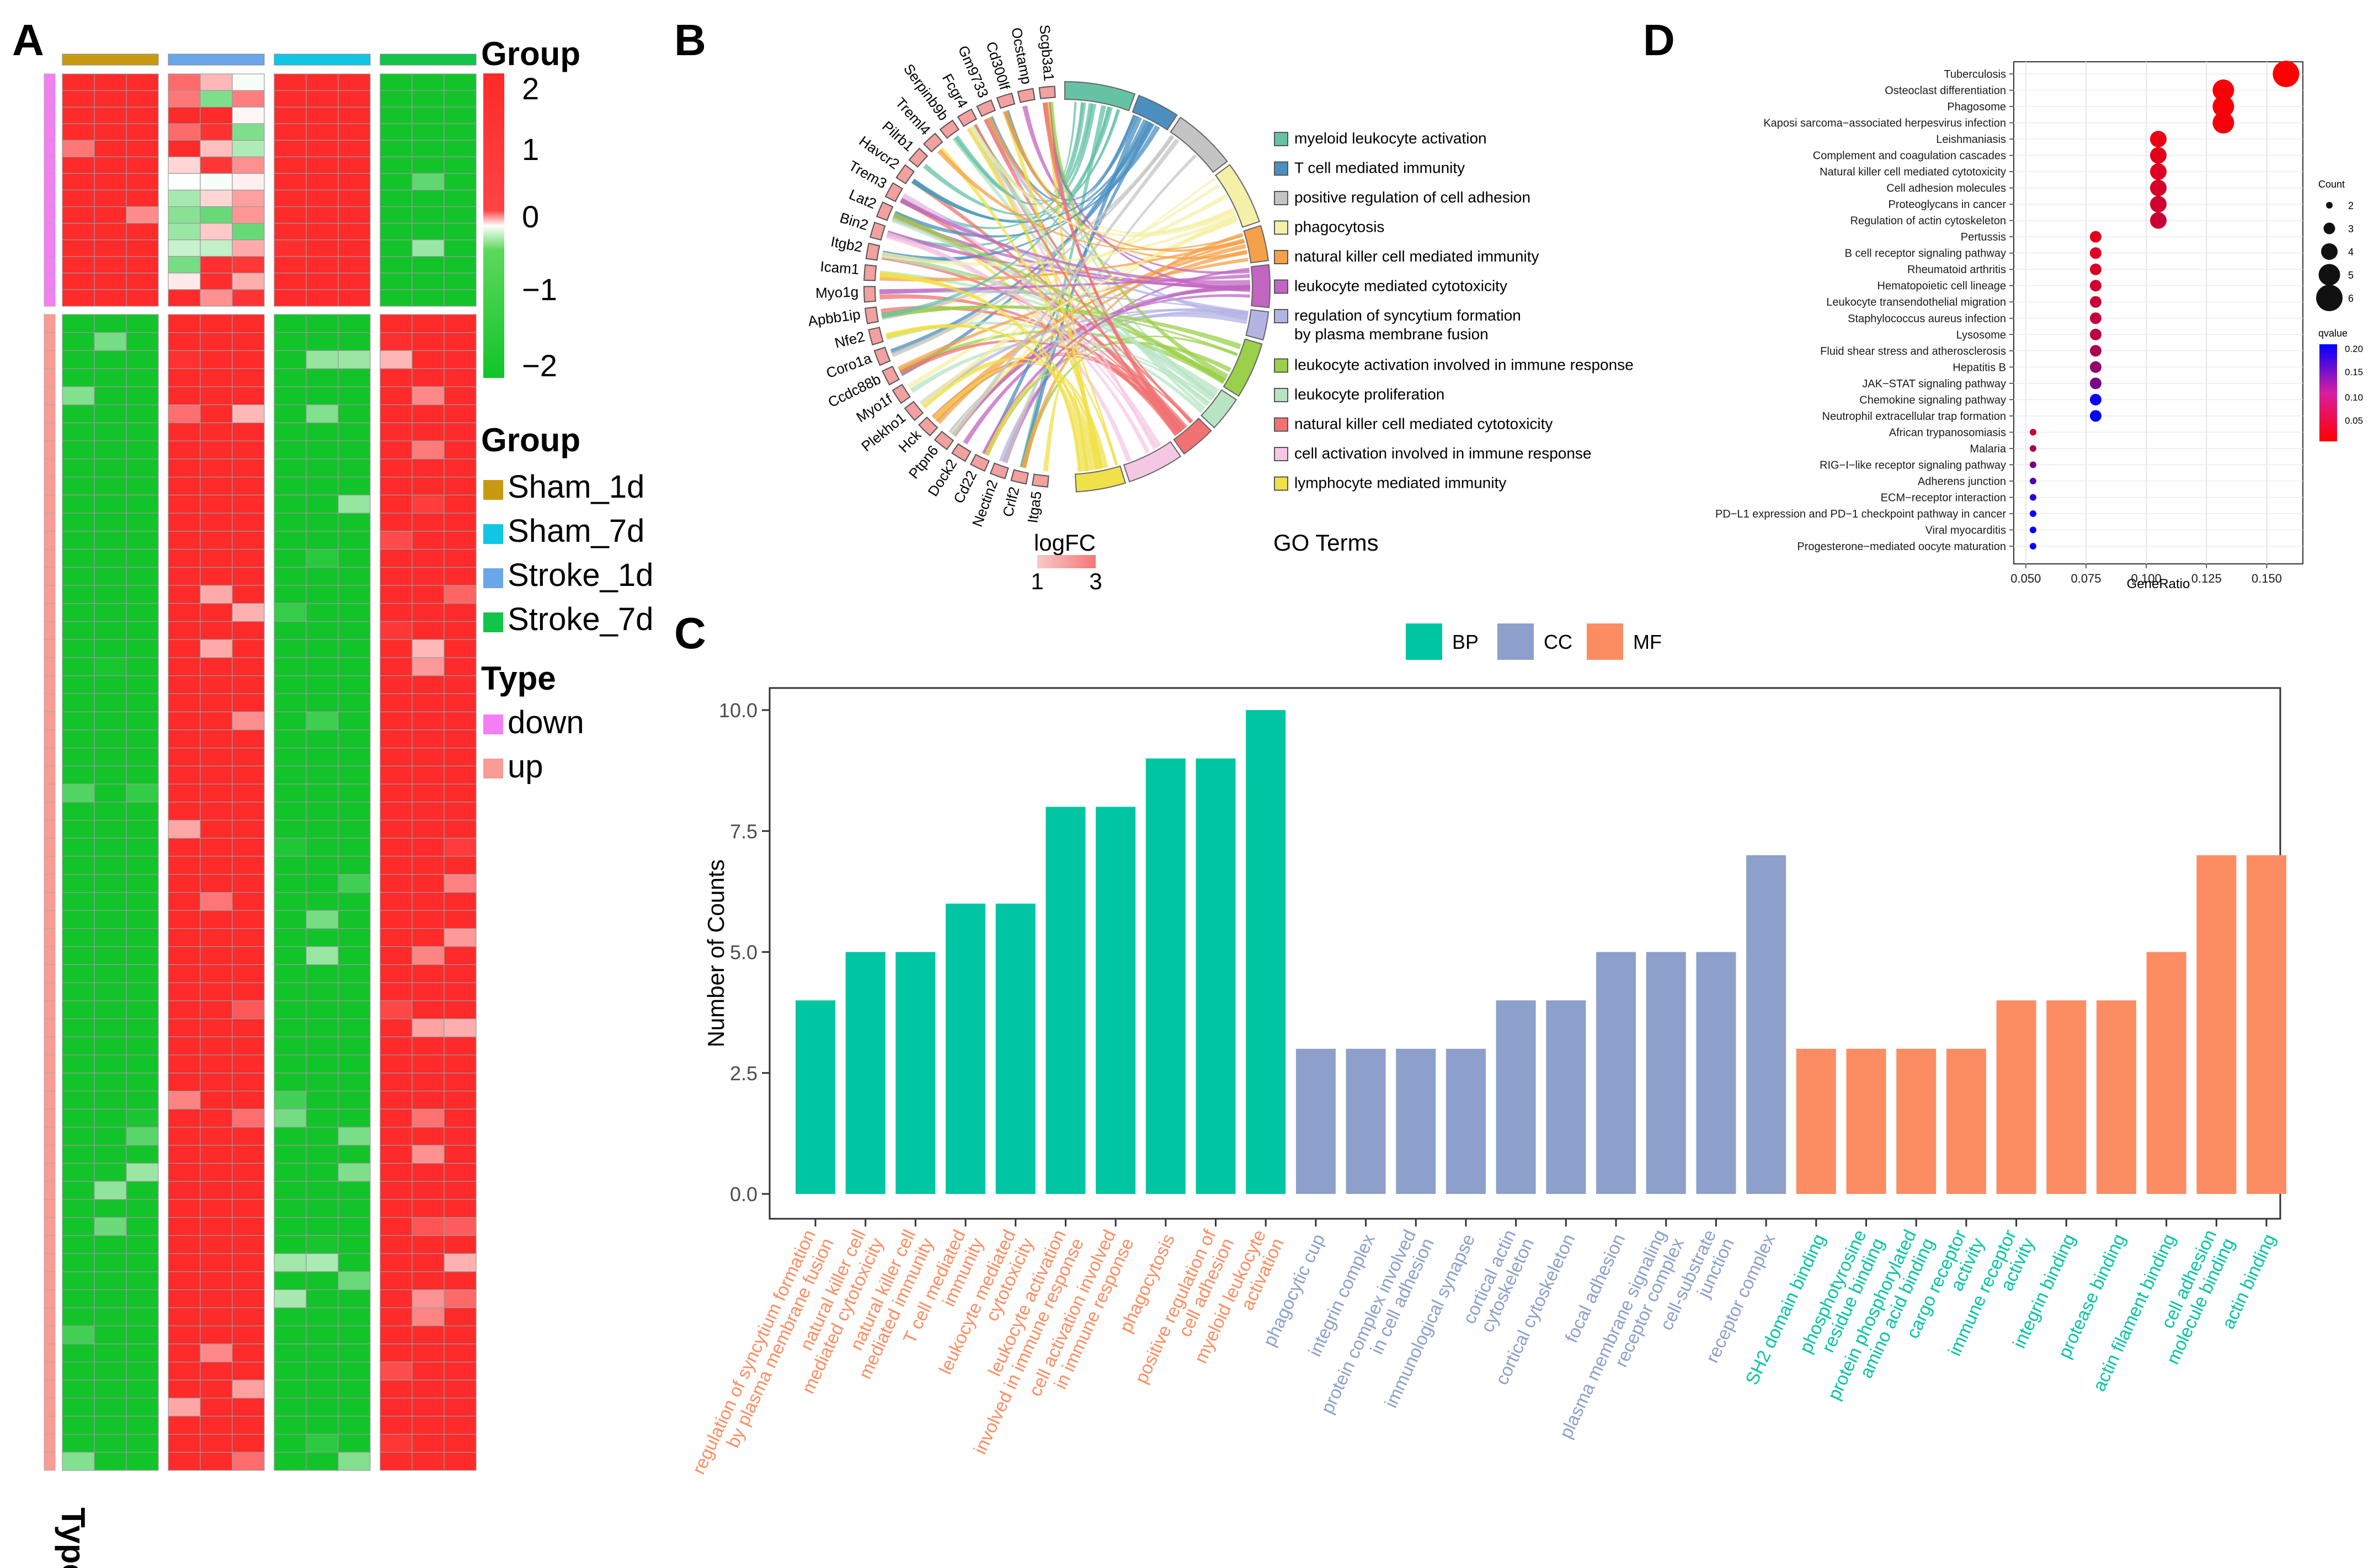 The width and height of the screenshot is (2379, 1568). What do you see at coordinates (690, 40) in the screenshot?
I see `panel-label-b: B` at bounding box center [690, 40].